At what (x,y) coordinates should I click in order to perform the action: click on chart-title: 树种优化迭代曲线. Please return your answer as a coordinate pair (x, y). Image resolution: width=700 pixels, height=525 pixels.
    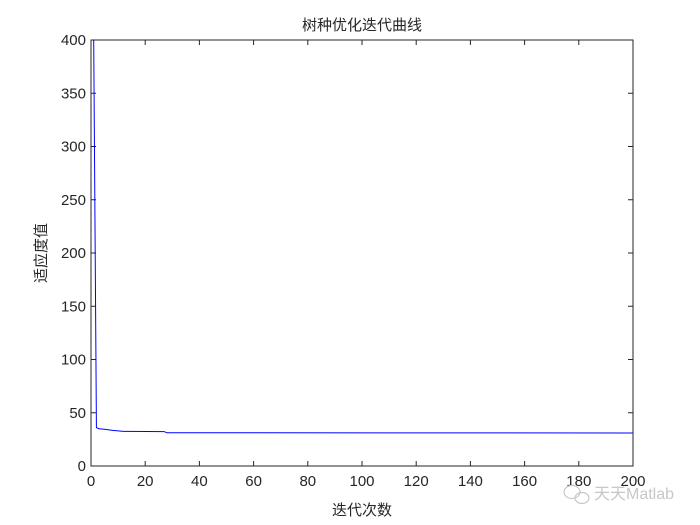
    Looking at the image, I should click on (362, 25).